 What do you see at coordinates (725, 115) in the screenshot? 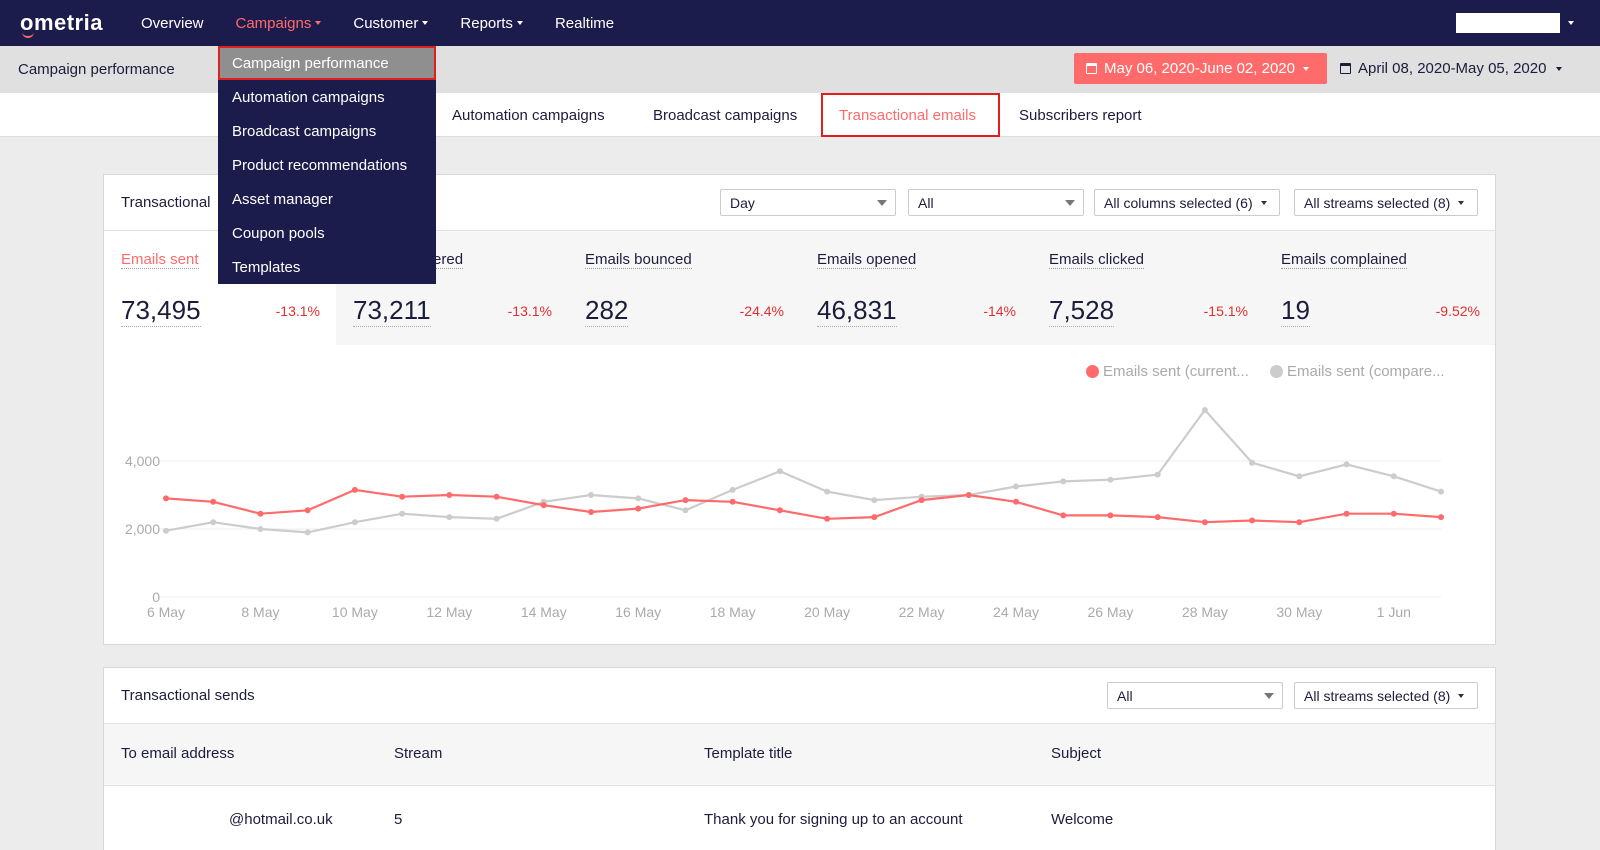
I see `tab-broadcast-campaigns: Broadcast campaigns` at bounding box center [725, 115].